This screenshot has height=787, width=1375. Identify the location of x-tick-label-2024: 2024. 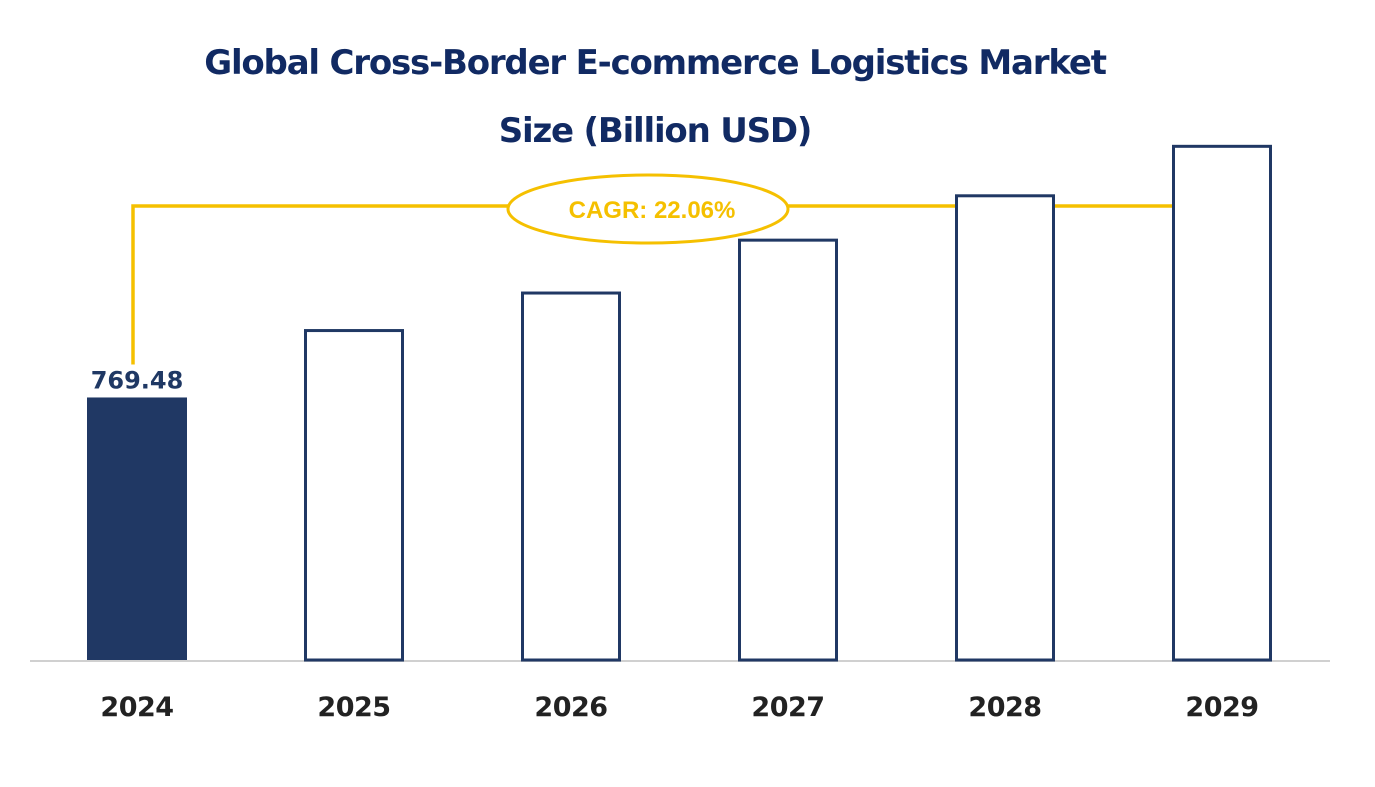
(136, 707).